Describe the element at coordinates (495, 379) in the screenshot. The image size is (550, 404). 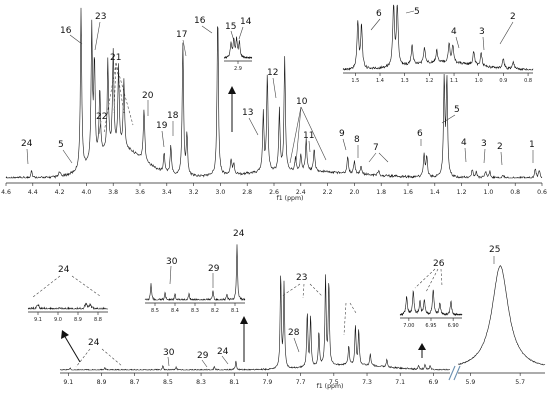
I see `x-ticks-bottom-right: 5.9 5.7` at that location.